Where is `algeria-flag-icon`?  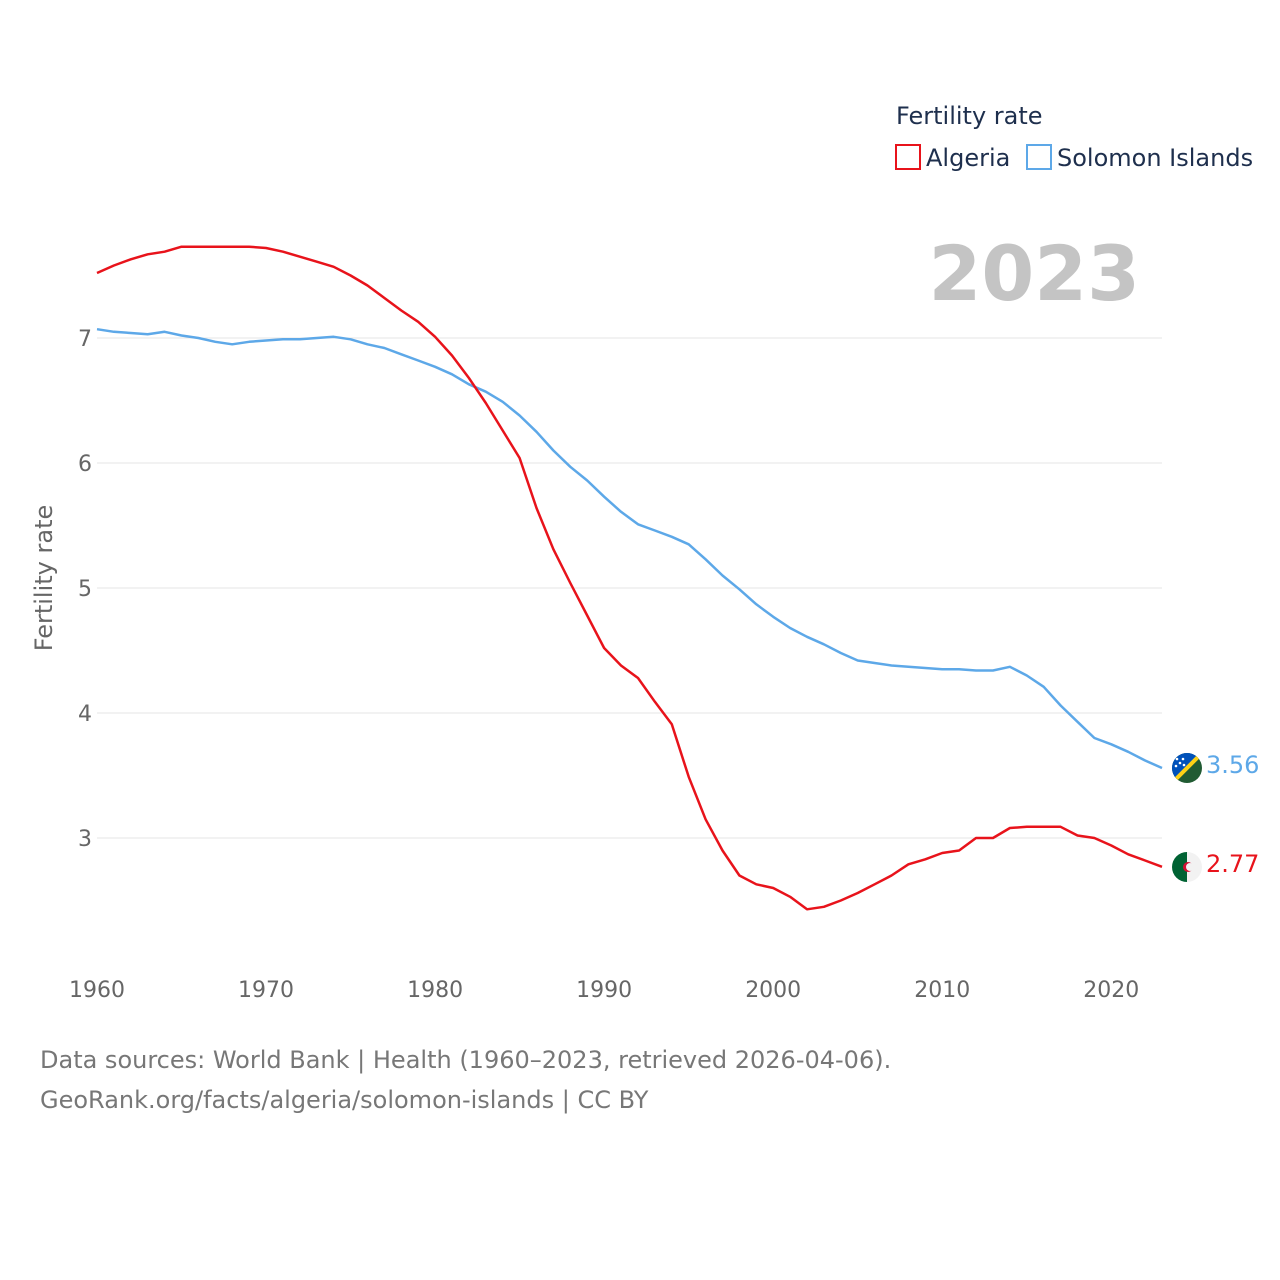 algeria-flag-icon is located at coordinates (1187, 867).